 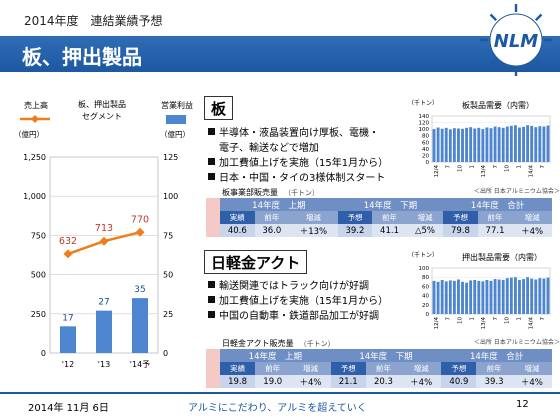 I want to click on page-number: 12, so click(x=522, y=404).